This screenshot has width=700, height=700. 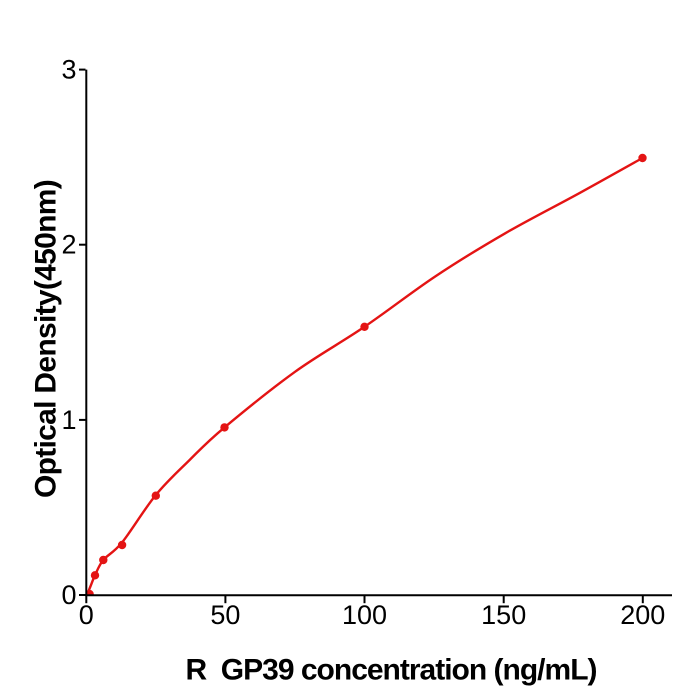 I want to click on svg-text: 3, so click(x=68, y=70).